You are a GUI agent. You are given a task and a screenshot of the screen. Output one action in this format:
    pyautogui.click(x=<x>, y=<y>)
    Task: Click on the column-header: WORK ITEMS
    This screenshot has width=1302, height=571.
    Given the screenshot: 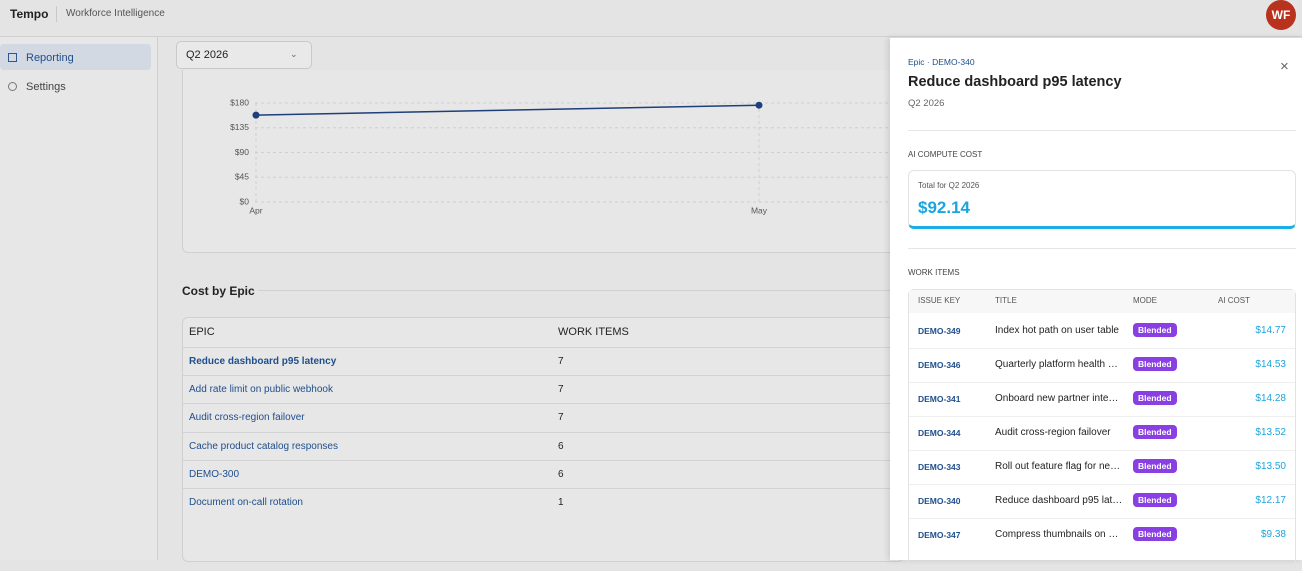 What is the action you would take?
    pyautogui.click(x=593, y=332)
    